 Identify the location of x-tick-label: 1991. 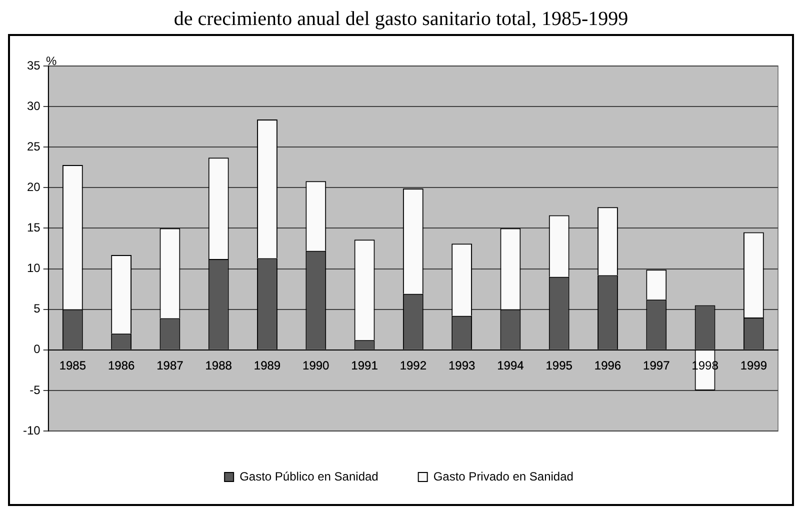
(364, 365).